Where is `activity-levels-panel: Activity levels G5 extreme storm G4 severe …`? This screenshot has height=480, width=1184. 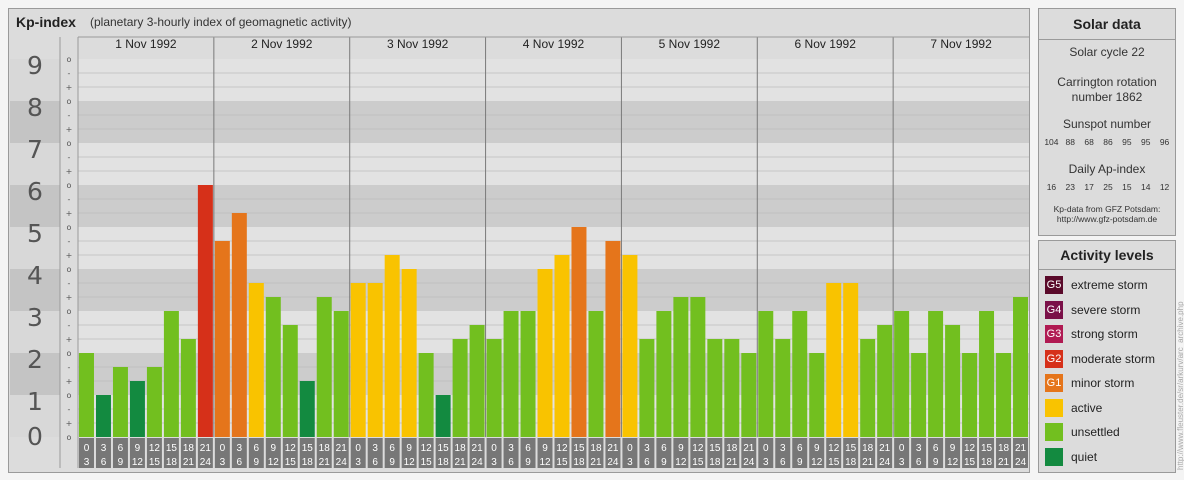
activity-levels-panel: Activity levels G5 extreme storm G4 severe … is located at coordinates (1107, 356).